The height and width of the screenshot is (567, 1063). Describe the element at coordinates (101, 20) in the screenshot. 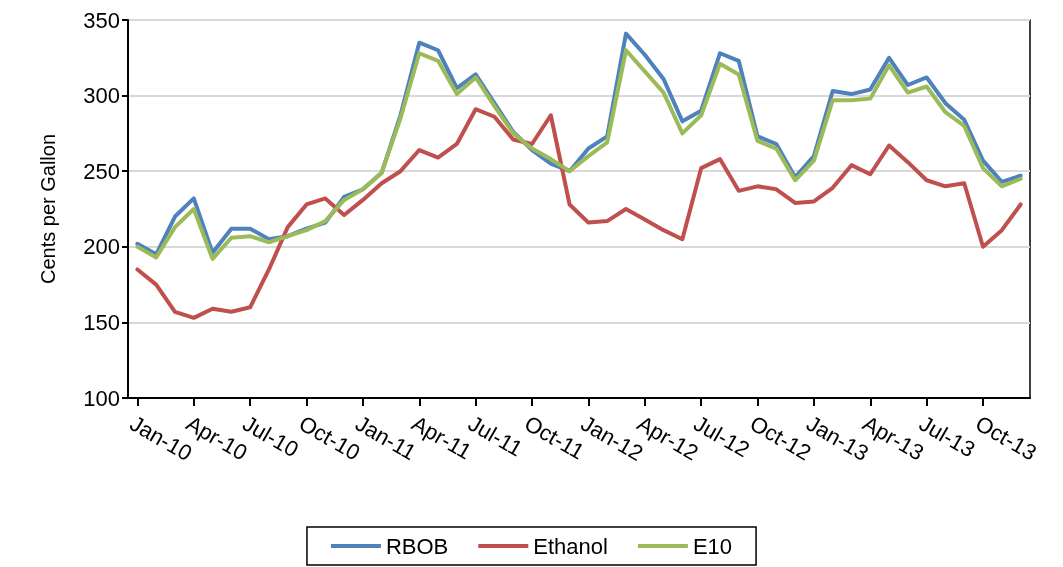

I see `y-tick-label: 350` at that location.